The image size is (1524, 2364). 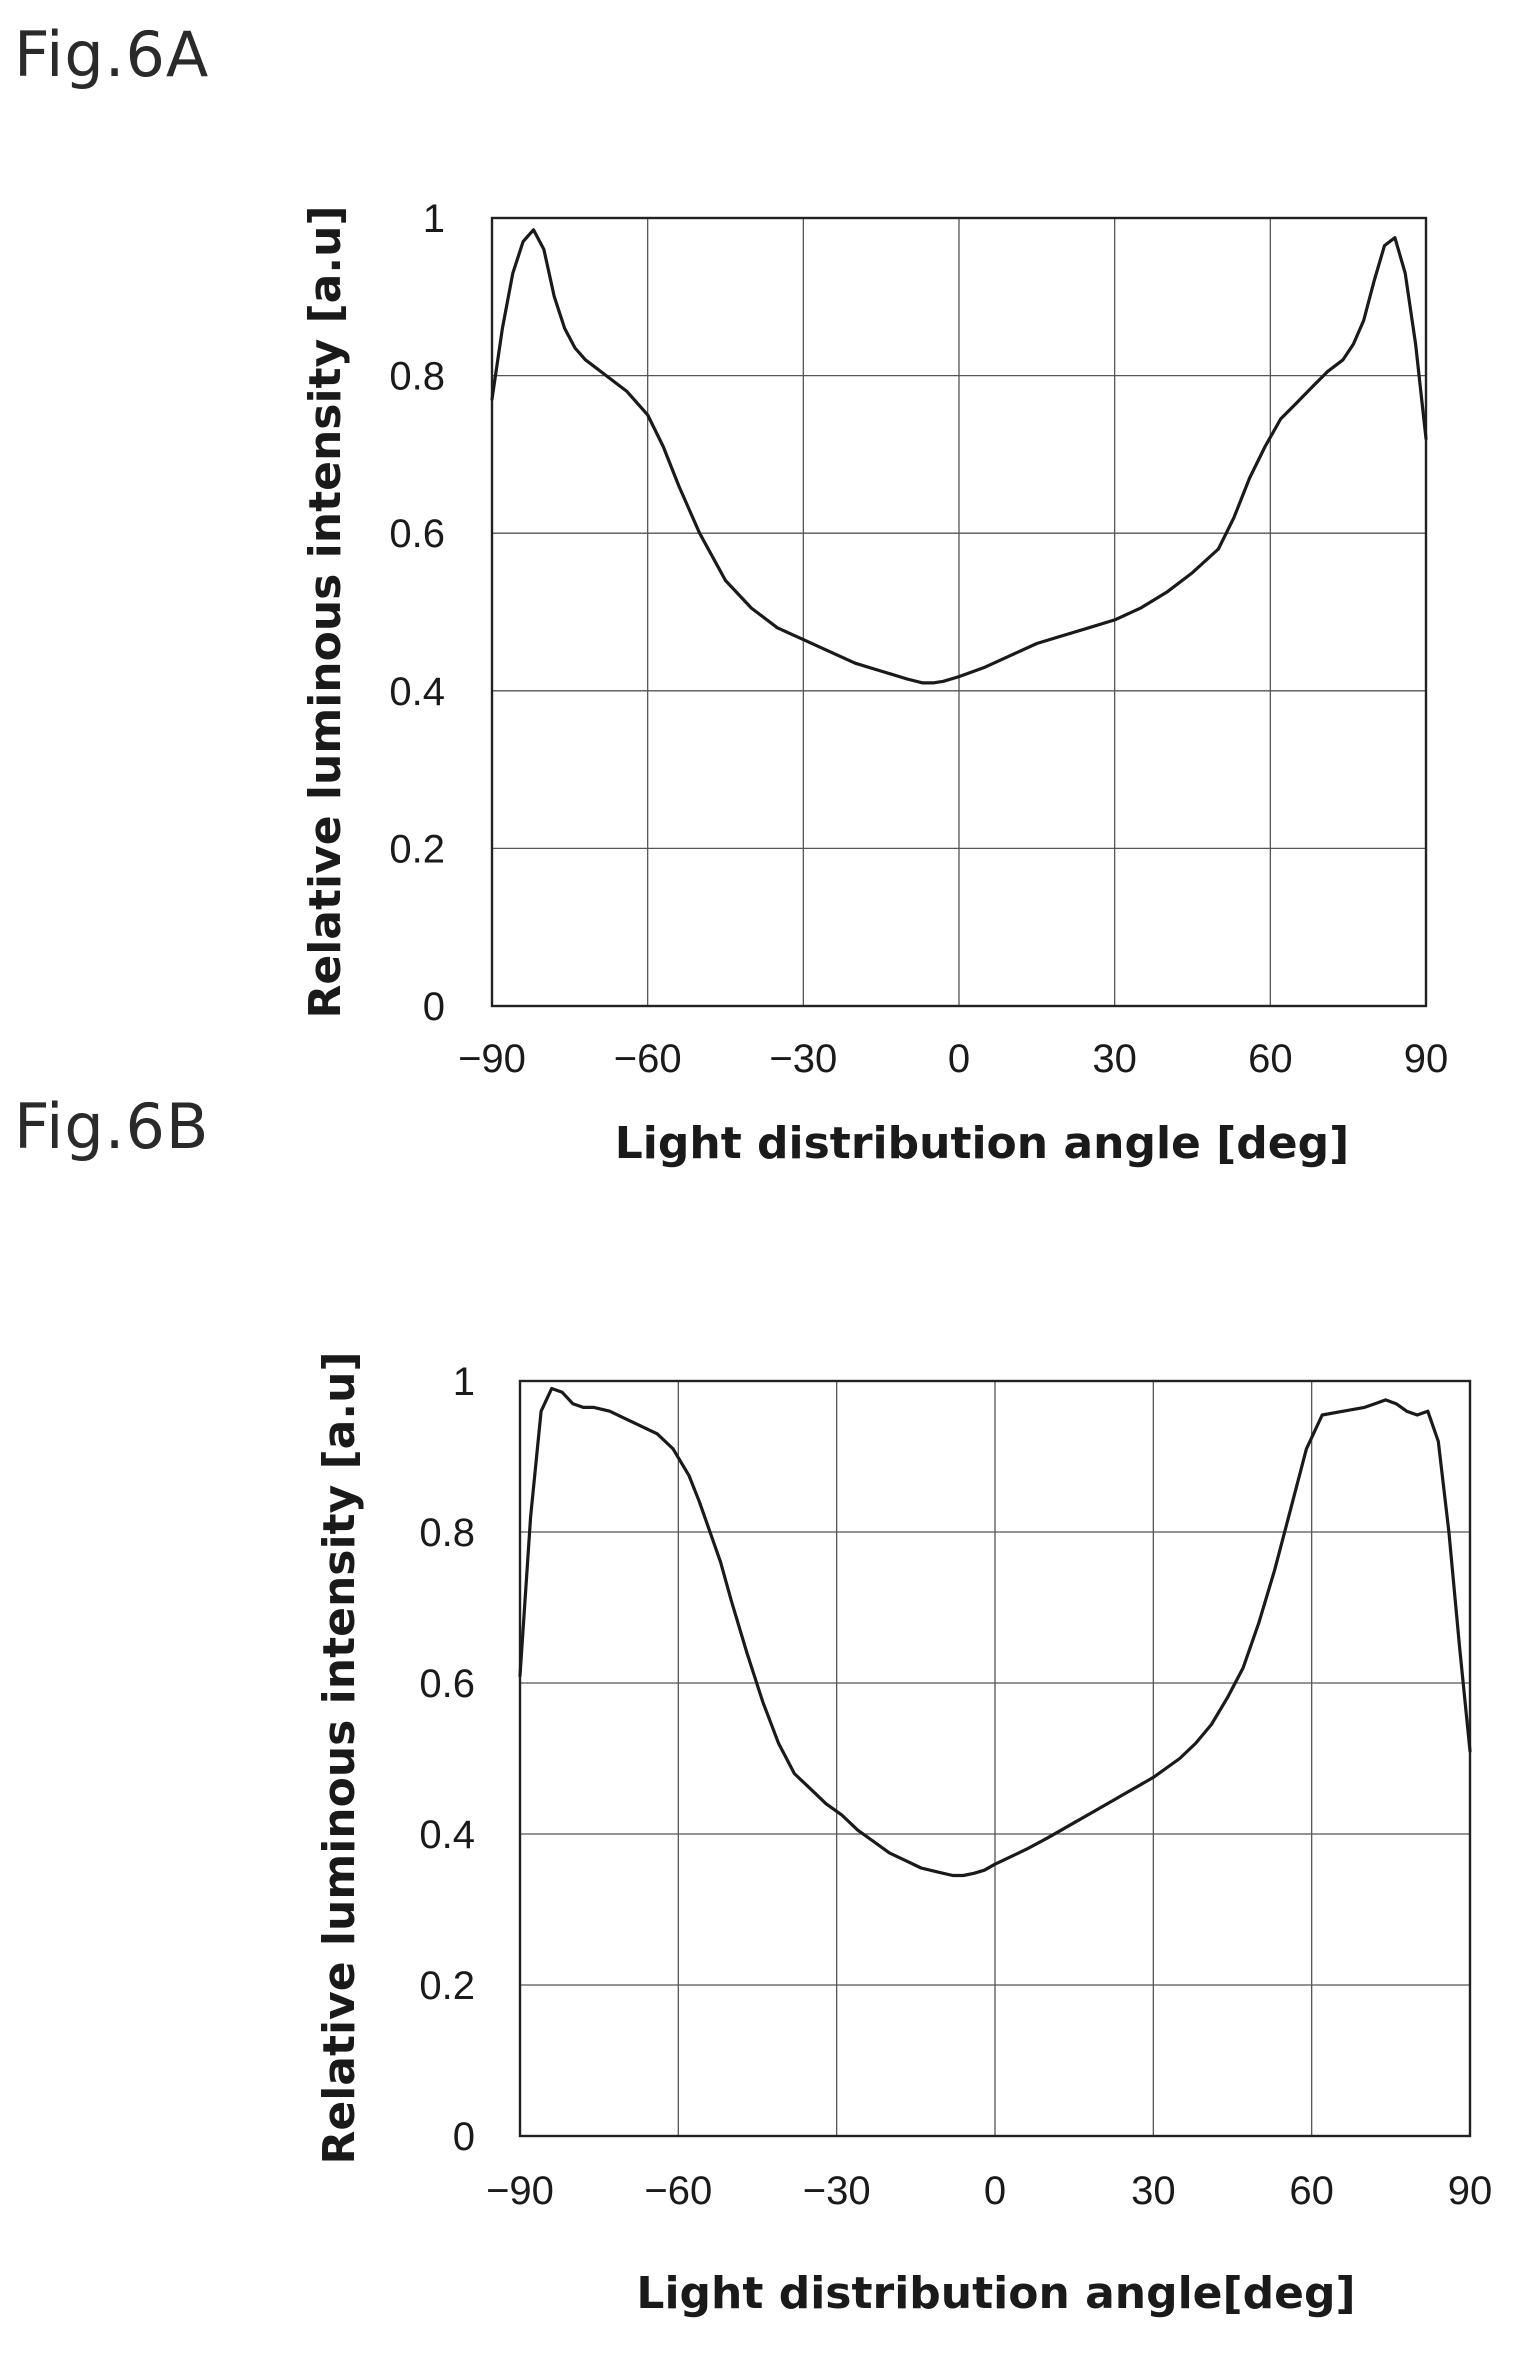 I want to click on figure-label-6a: Fig.6A, so click(x=112, y=54).